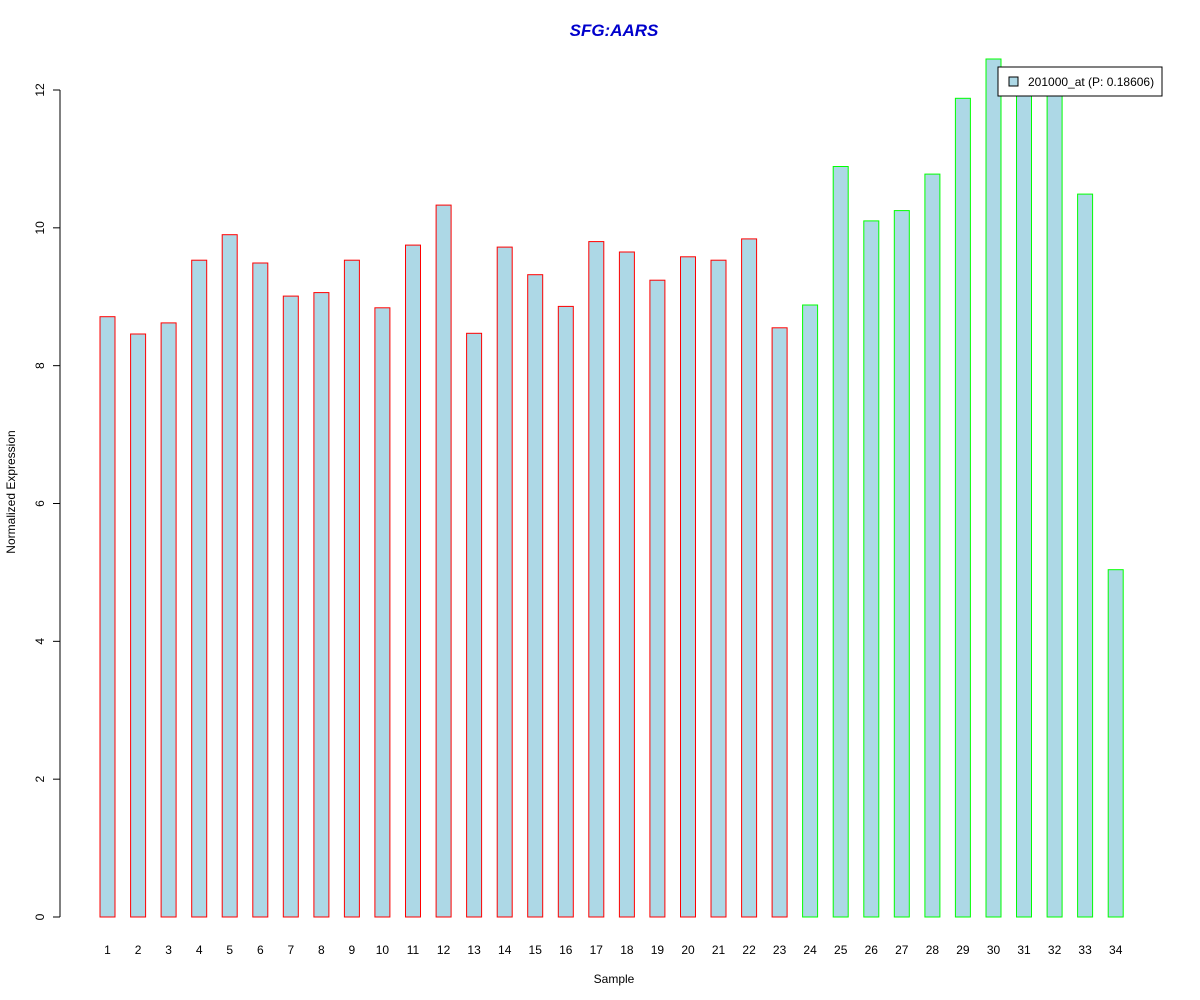  Describe the element at coordinates (229, 950) in the screenshot. I see `x-tick-label-5: 5` at that location.